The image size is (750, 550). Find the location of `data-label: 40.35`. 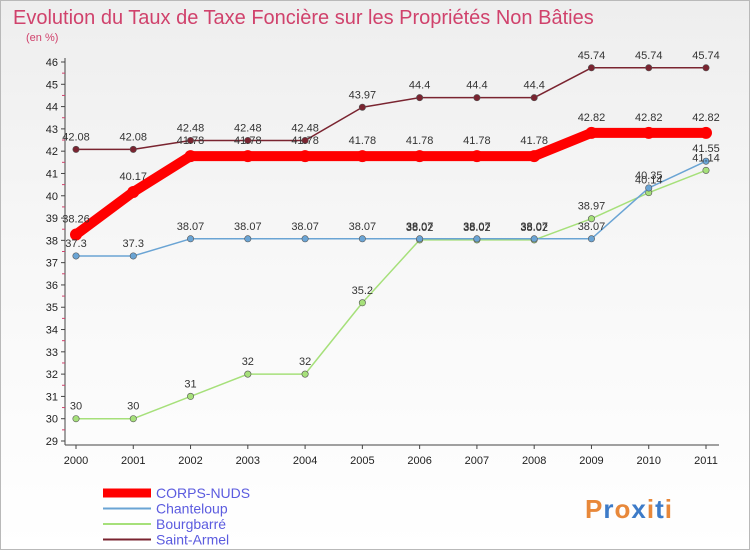

data-label: 40.35 is located at coordinates (649, 176).